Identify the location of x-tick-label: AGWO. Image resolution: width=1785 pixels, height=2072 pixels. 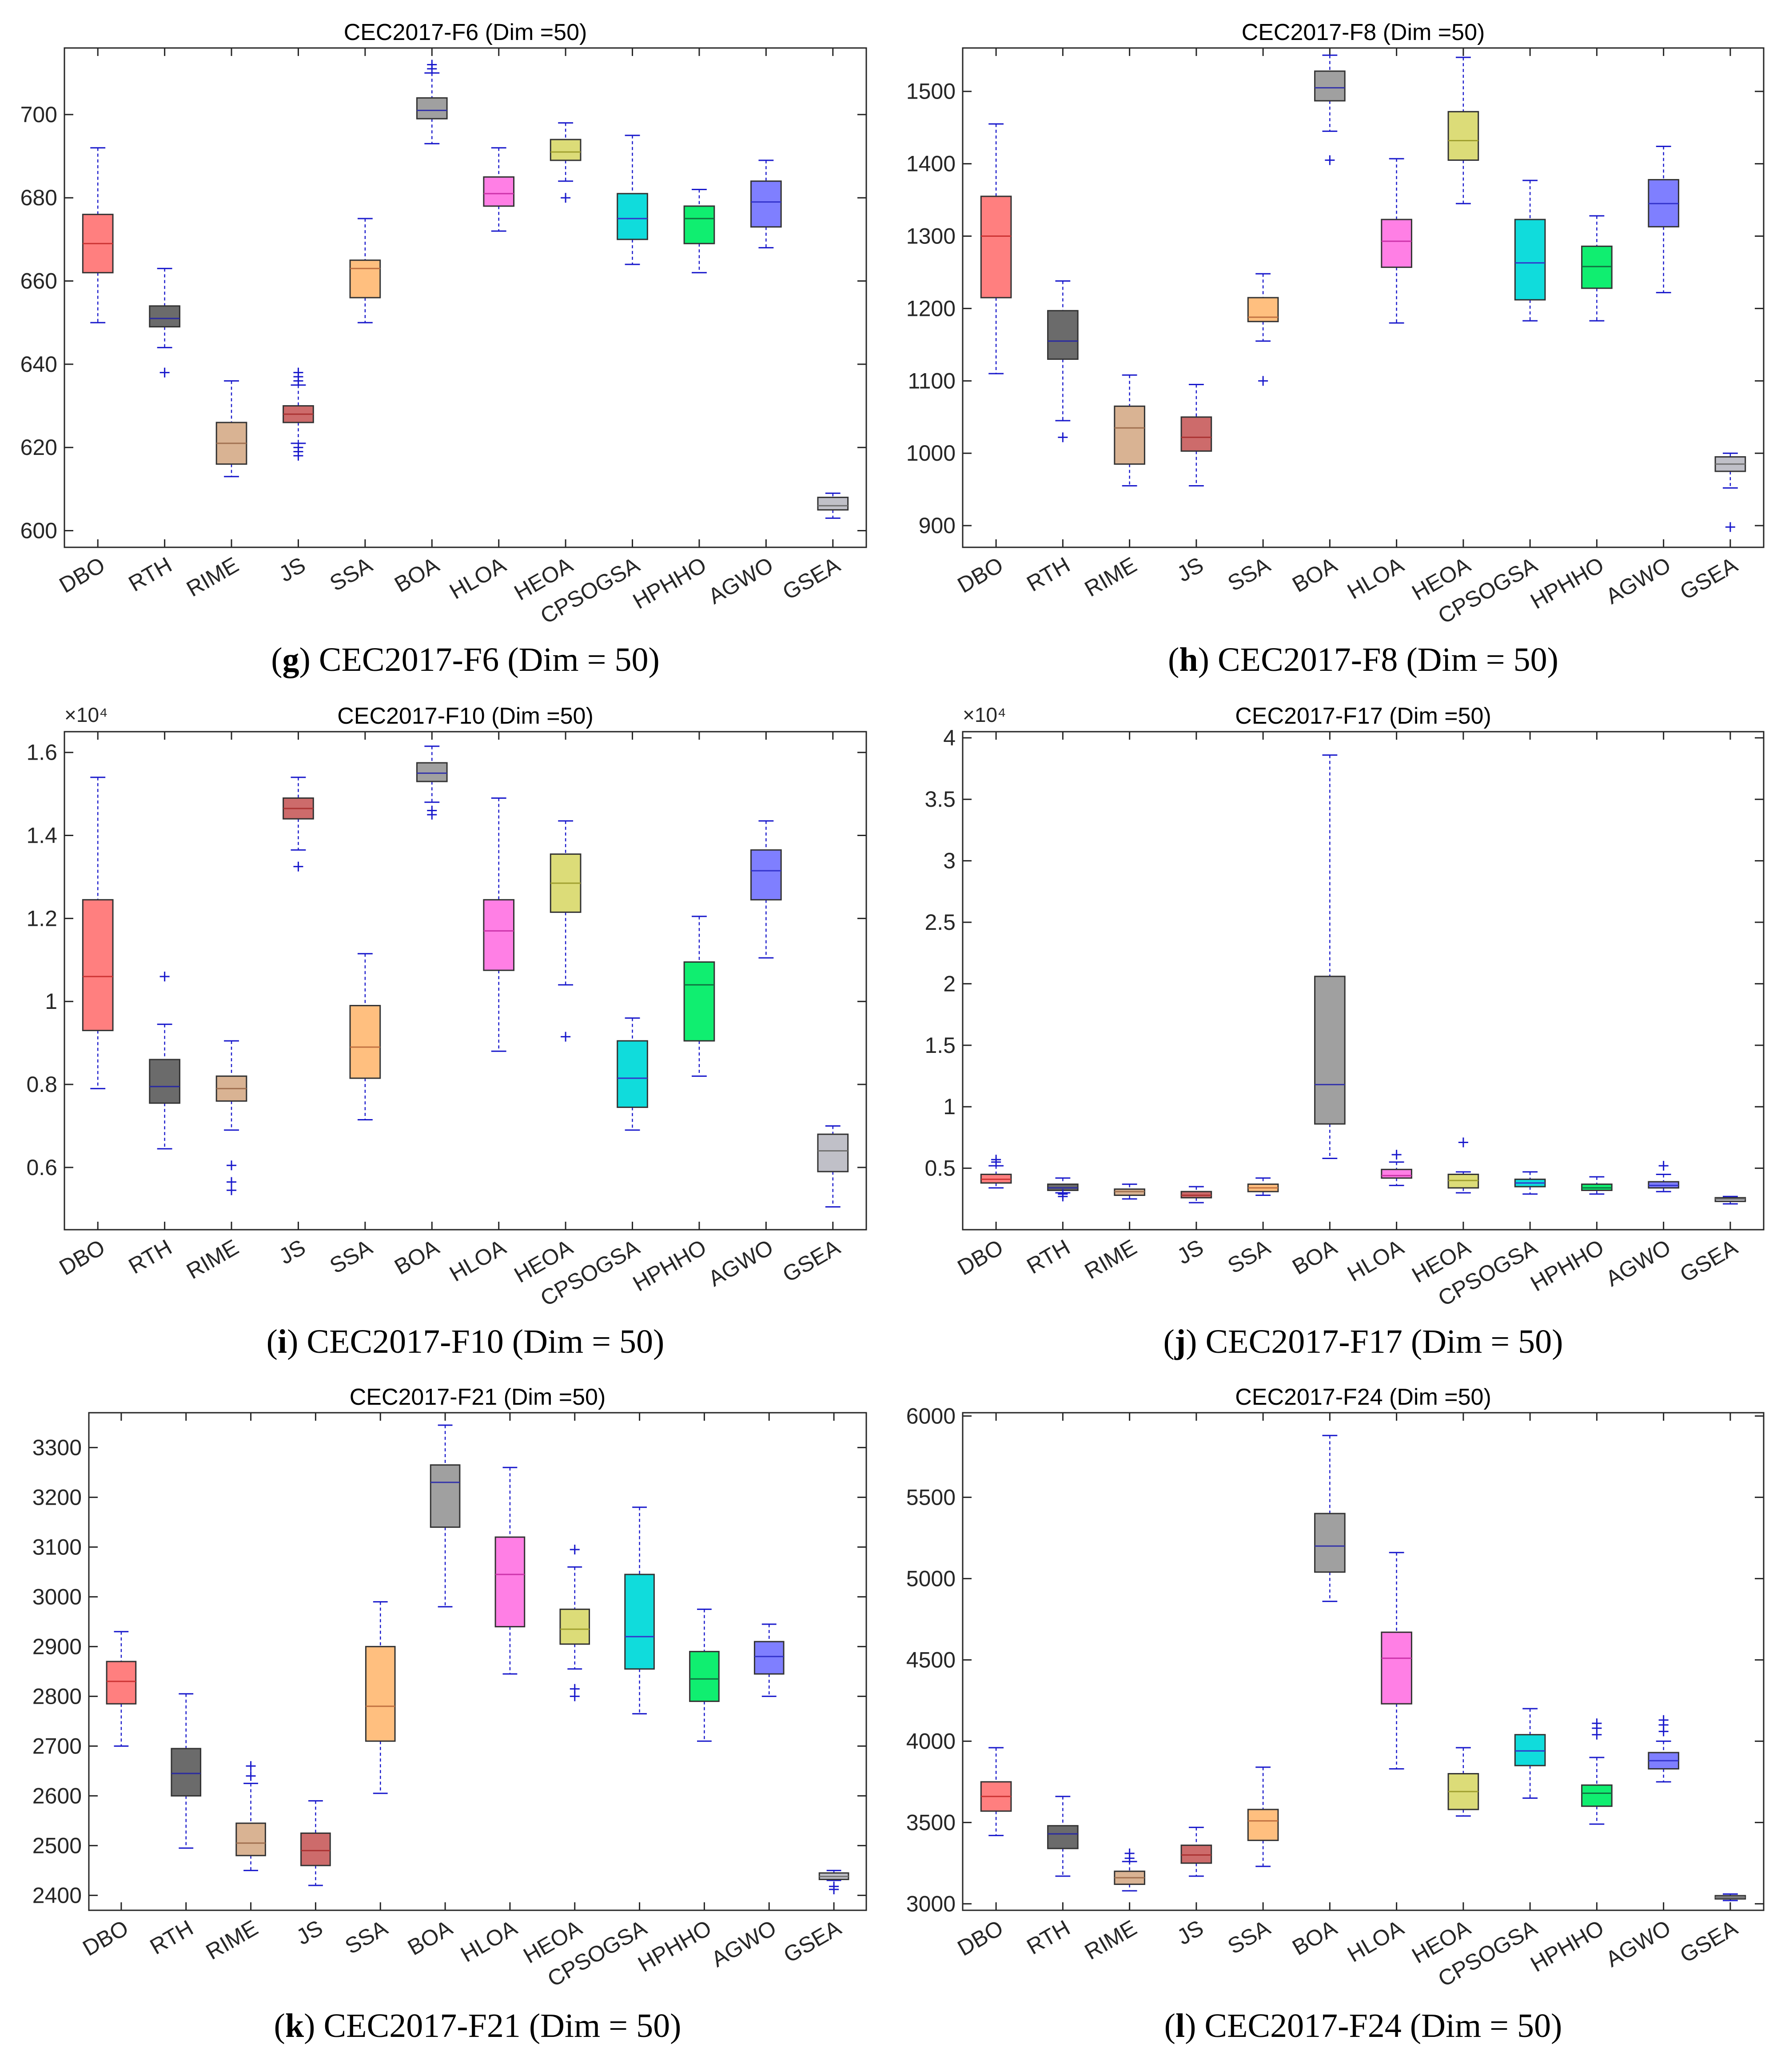
(740, 1263).